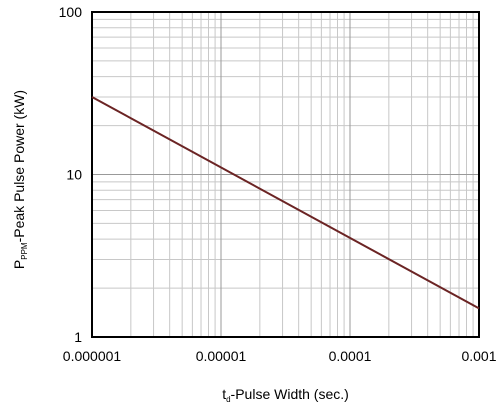  I want to click on y-tick-label: 100, so click(71, 12).